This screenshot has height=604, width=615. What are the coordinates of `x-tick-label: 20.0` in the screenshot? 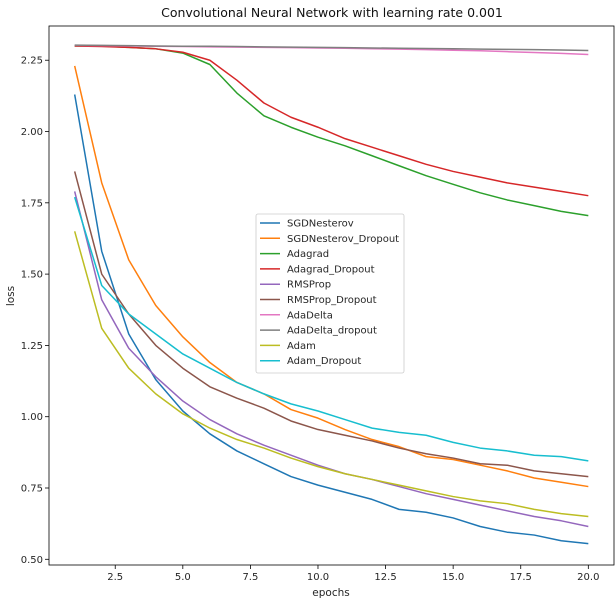 It's located at (588, 577).